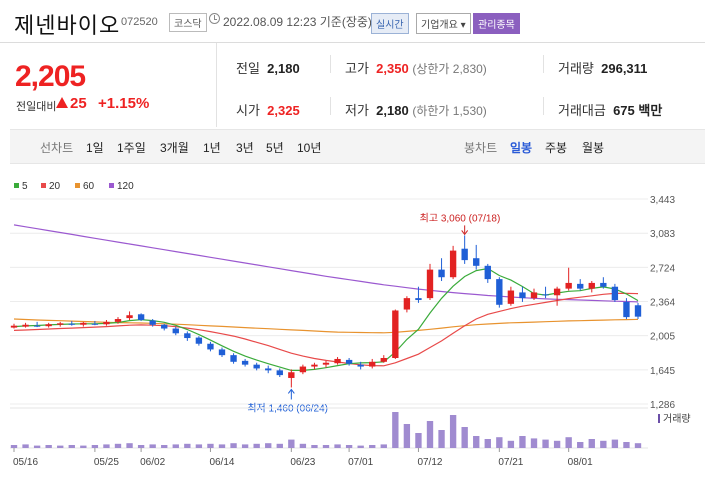 The height and width of the screenshot is (484, 705). What do you see at coordinates (443, 23) in the screenshot?
I see `company-overview-dropdown: 기업개요 ▾` at bounding box center [443, 23].